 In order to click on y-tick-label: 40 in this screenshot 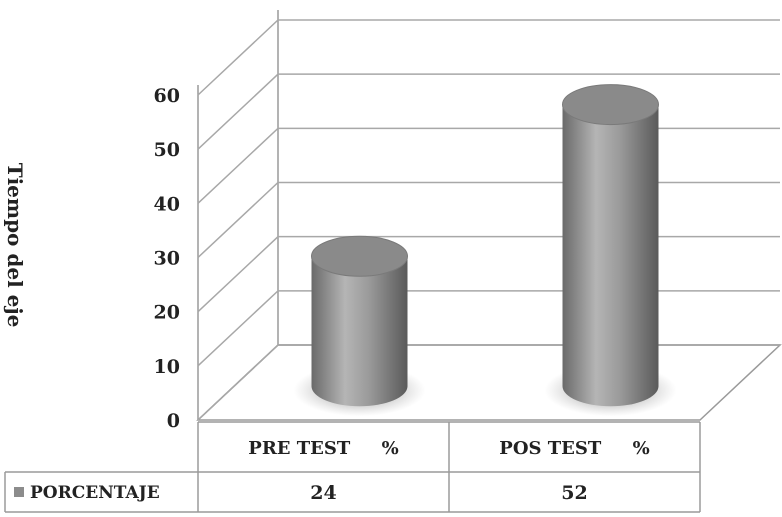, I will do `click(167, 204)`.